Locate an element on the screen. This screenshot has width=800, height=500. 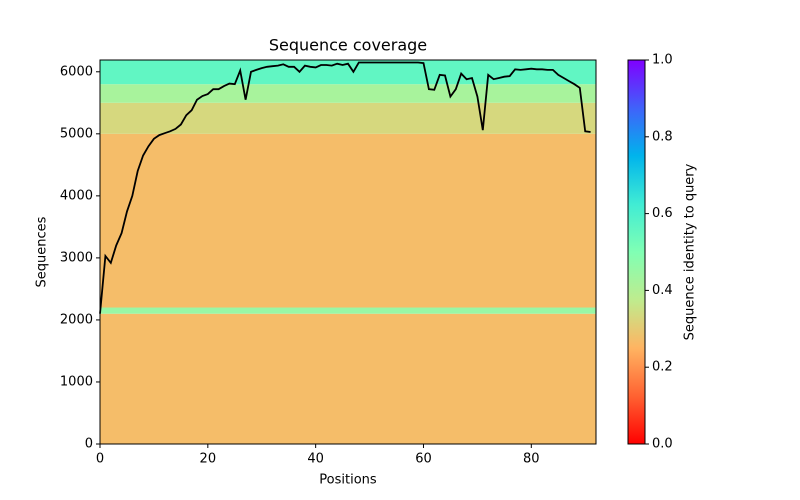
chart-title: Sequence coverage is located at coordinates (348, 45).